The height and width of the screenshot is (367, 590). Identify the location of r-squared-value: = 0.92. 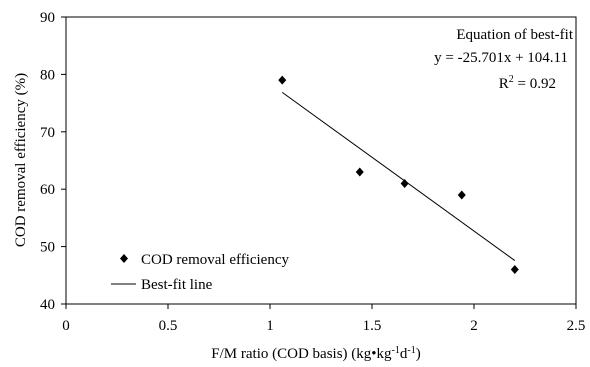
(535, 84).